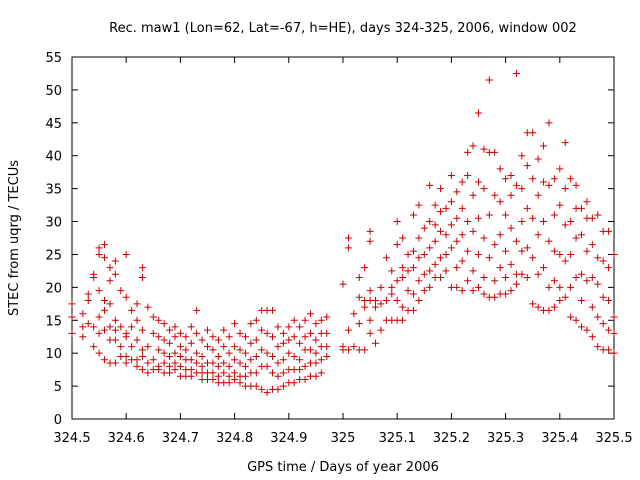 This screenshot has height=480, width=640. Describe the element at coordinates (53, 223) in the screenshot. I see `y-tick-label: 30` at that location.